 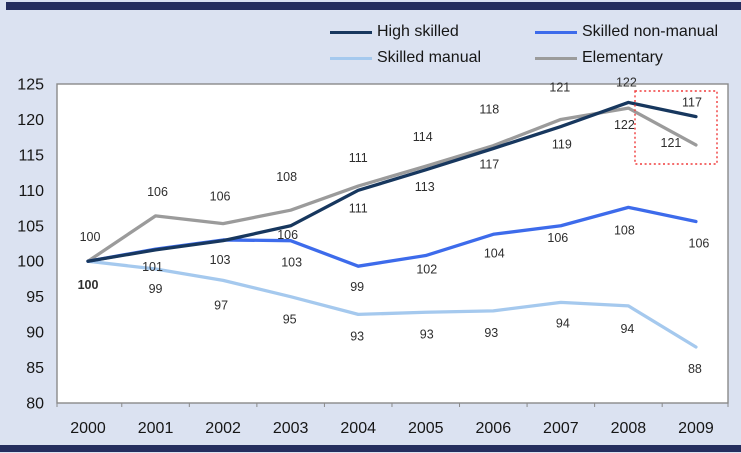 What do you see at coordinates (562, 145) in the screenshot?
I see `data-label: 119` at bounding box center [562, 145].